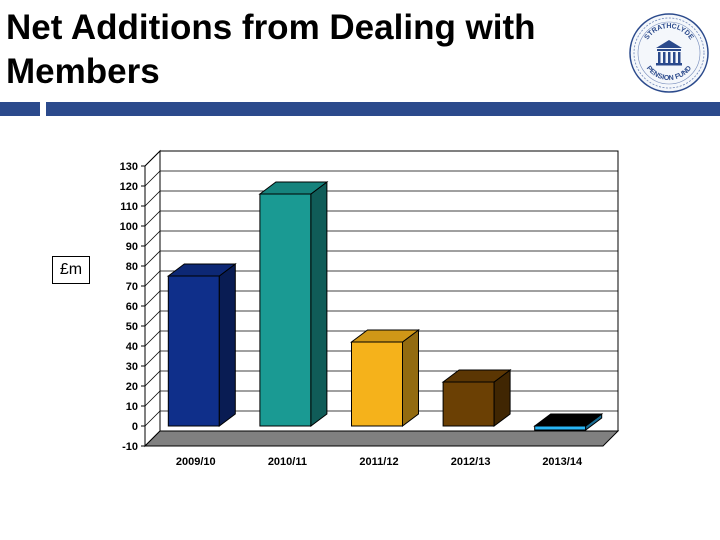 The width and height of the screenshot is (720, 540). What do you see at coordinates (129, 227) in the screenshot?
I see `y-tick-label: 100` at bounding box center [129, 227].